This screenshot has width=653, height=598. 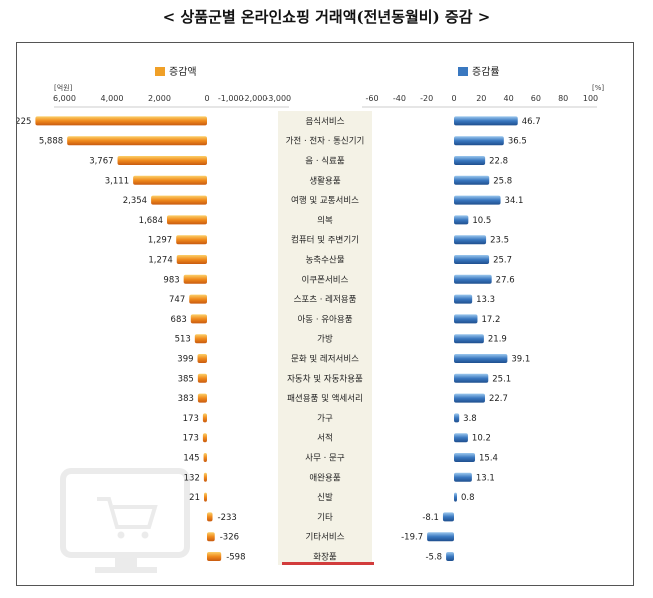 What do you see at coordinates (159, 98) in the screenshot?
I see `left-tick-label: 2,000` at bounding box center [159, 98].